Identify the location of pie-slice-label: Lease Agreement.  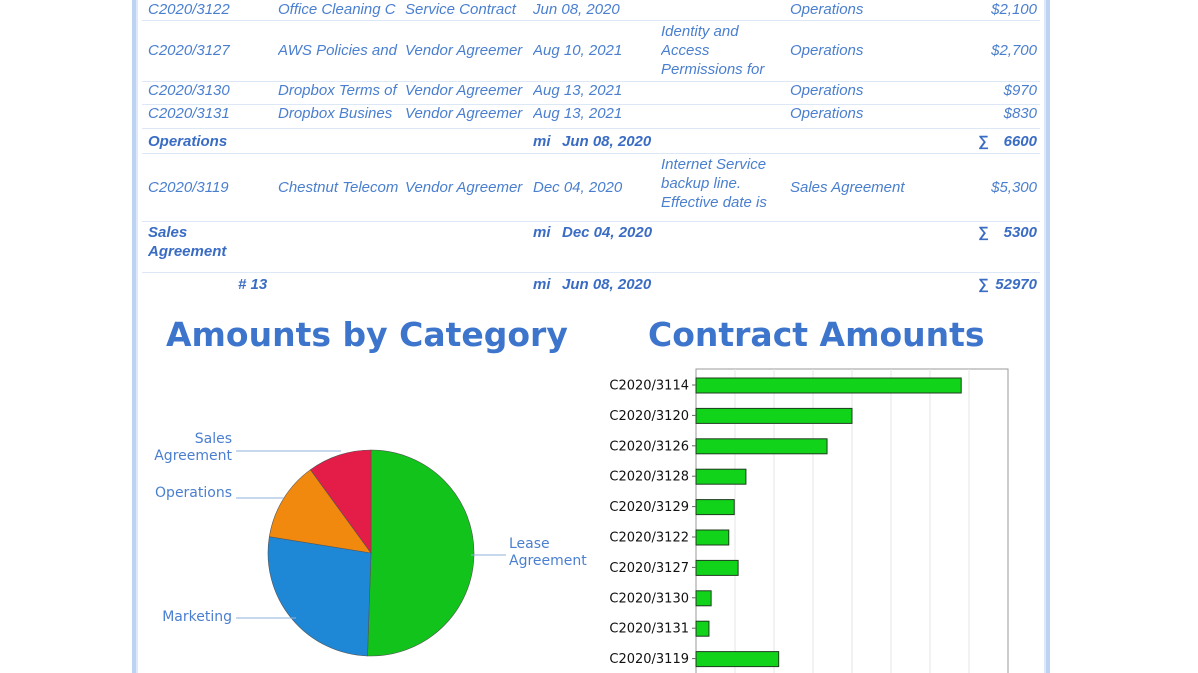
(548, 552).